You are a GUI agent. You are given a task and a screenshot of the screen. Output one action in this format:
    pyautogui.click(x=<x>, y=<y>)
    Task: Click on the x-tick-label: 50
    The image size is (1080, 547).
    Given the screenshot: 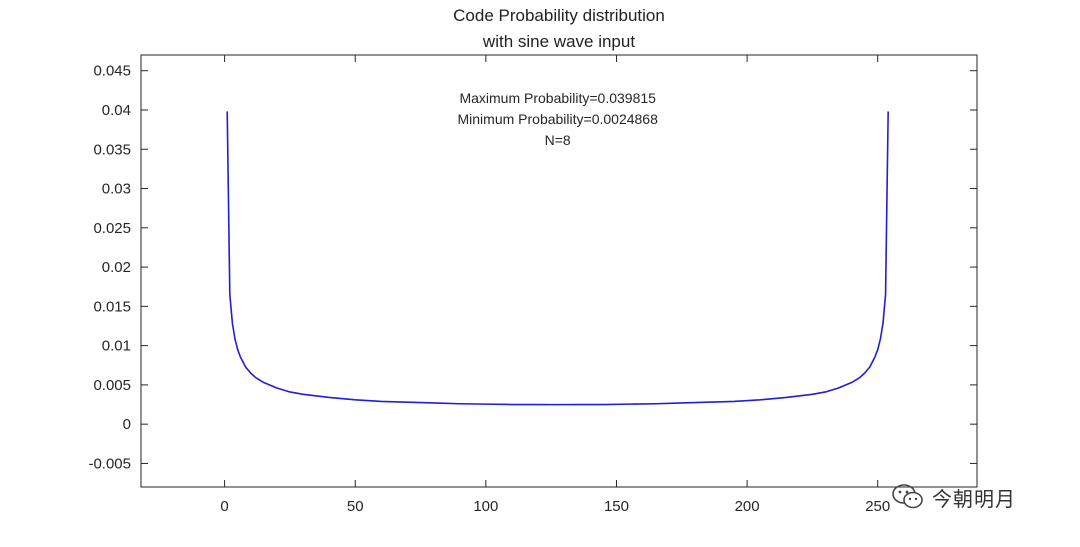 What is the action you would take?
    pyautogui.click(x=355, y=506)
    